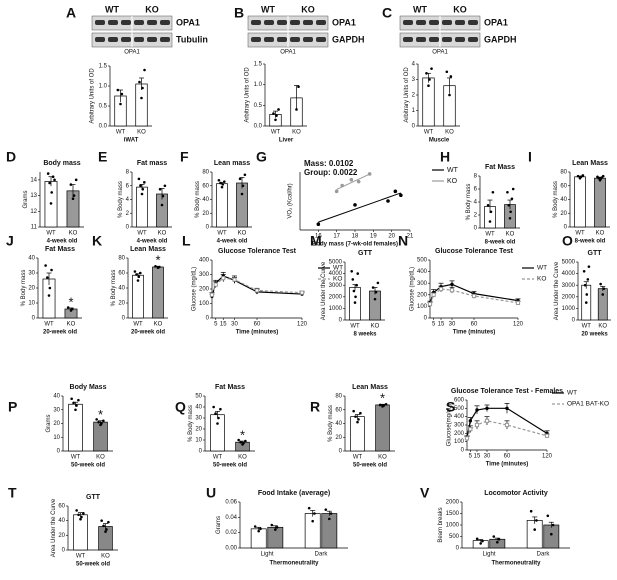 Image resolution: width=617 pixels, height=580 pixels. I want to click on lane-label: WT, so click(268, 9).